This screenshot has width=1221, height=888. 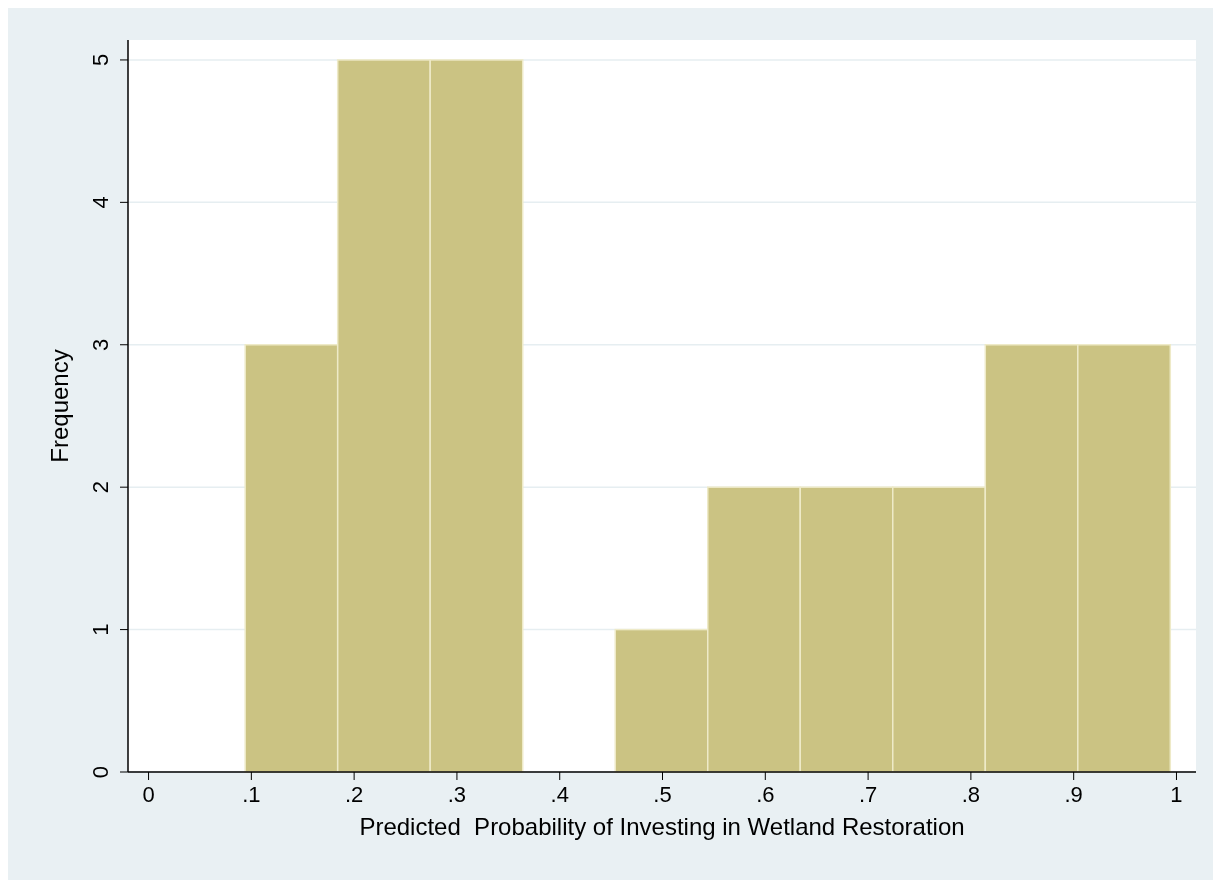 What do you see at coordinates (559, 794) in the screenshot?
I see `x-tick-label: .4` at bounding box center [559, 794].